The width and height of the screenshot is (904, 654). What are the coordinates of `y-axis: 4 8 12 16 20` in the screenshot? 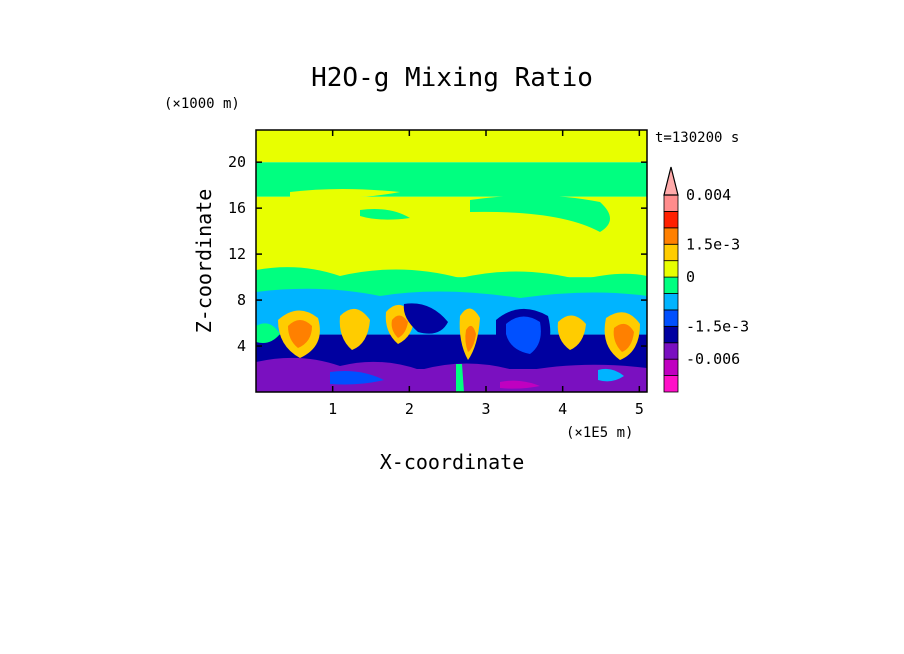 It's located at (437, 254).